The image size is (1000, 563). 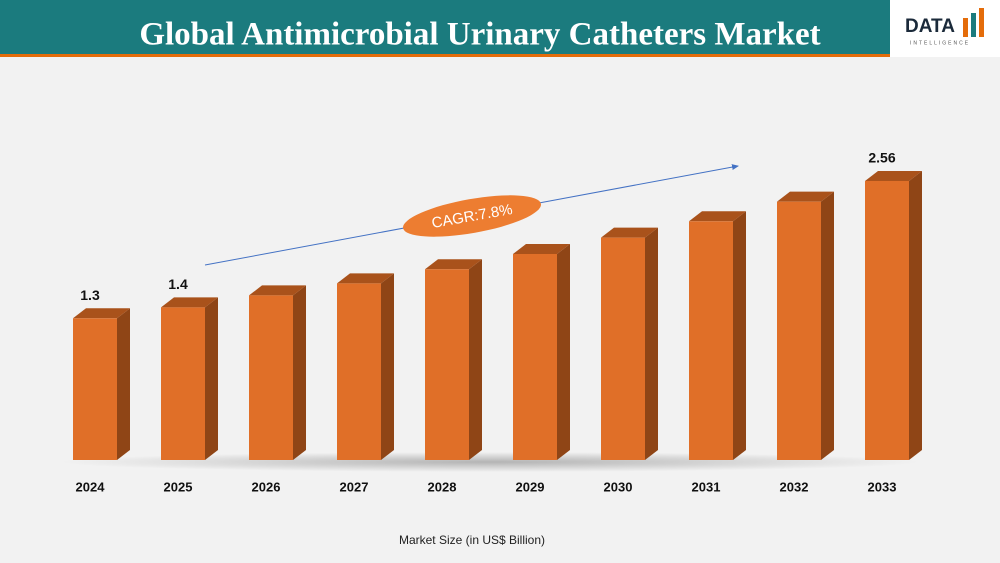 What do you see at coordinates (91, 486) in the screenshot?
I see `x-tick-label: 2024` at bounding box center [91, 486].